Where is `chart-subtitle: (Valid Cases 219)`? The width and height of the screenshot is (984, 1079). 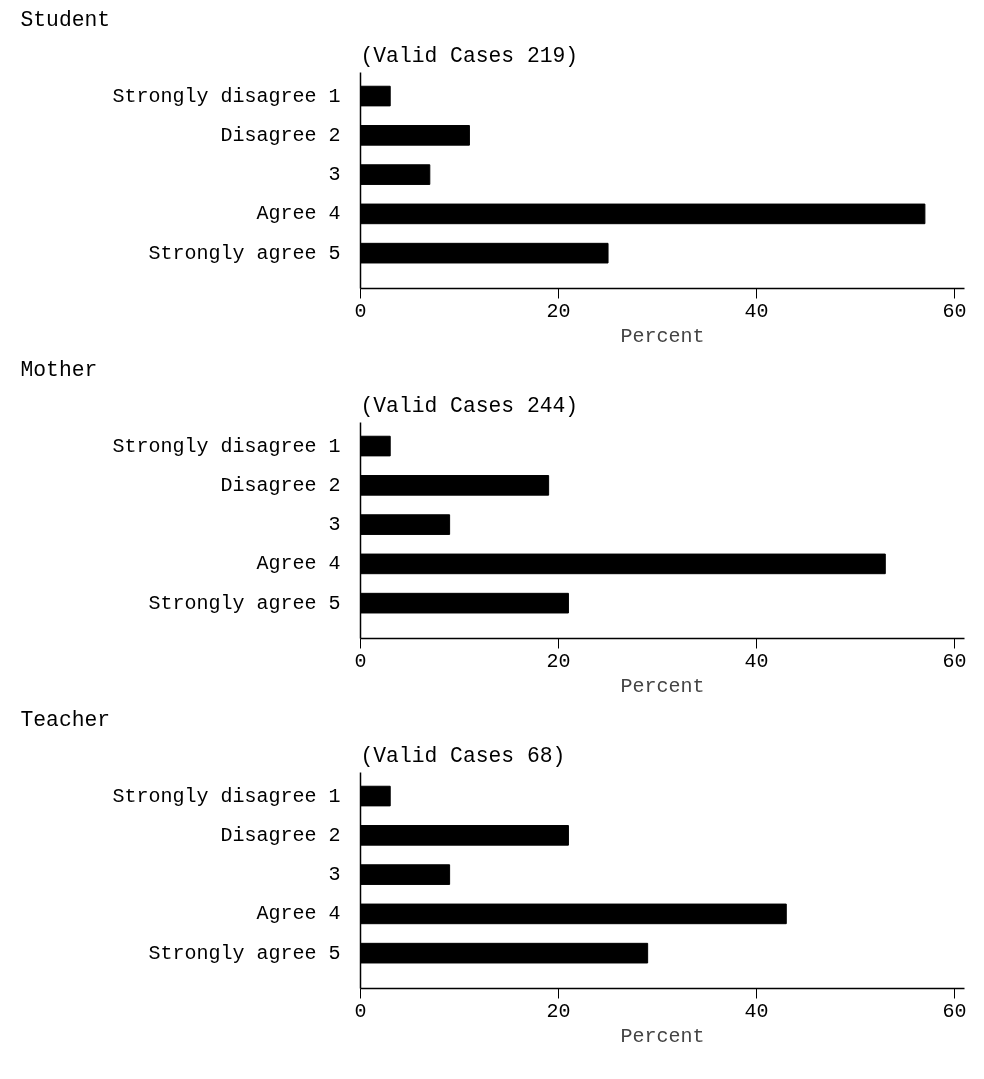 chart-subtitle: (Valid Cases 219) is located at coordinates (469, 55).